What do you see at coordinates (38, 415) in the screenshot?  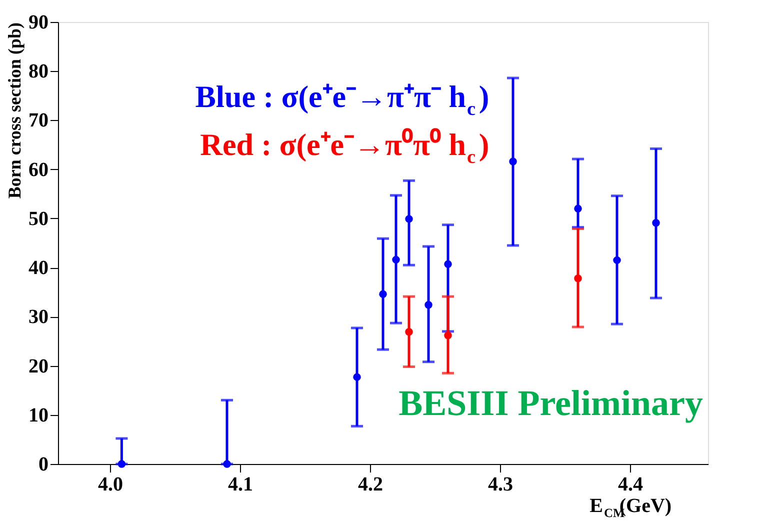 I see `y-tick-label: 10` at bounding box center [38, 415].